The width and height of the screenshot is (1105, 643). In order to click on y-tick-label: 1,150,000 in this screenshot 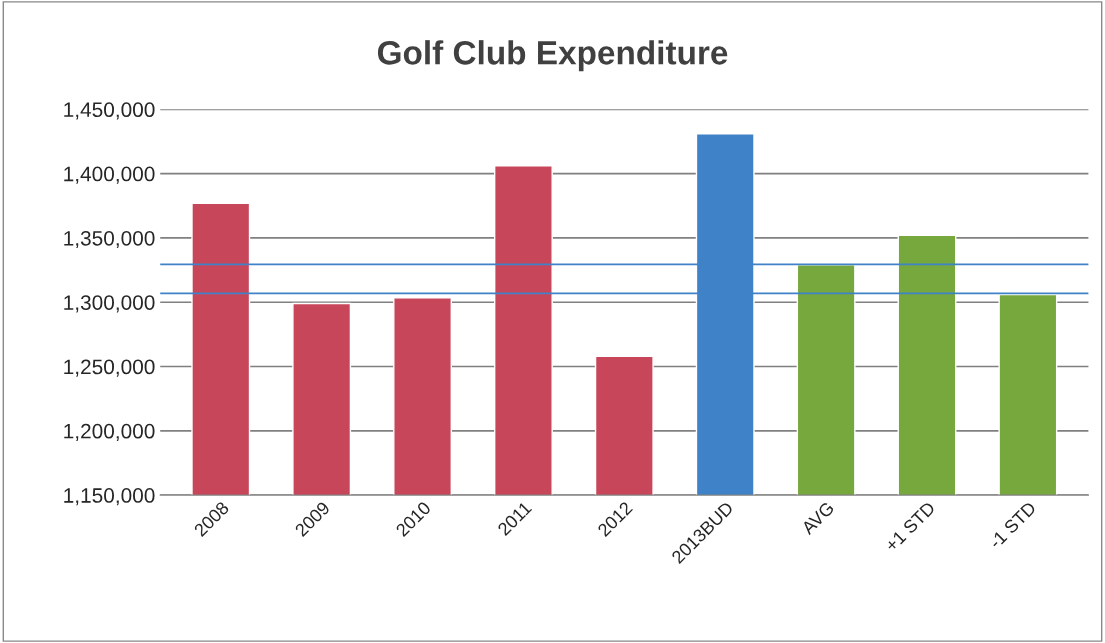, I will do `click(109, 497)`.